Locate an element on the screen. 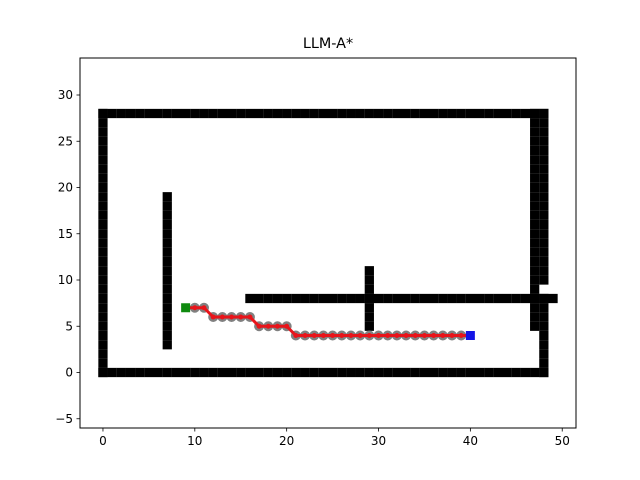  y-tick-label: 30 is located at coordinates (65, 95).